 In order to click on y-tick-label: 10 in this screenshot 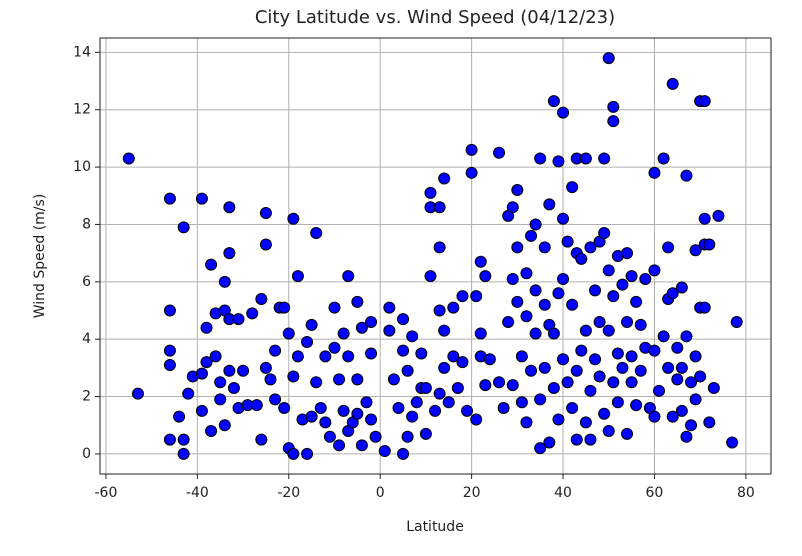, I will do `click(82, 167)`.